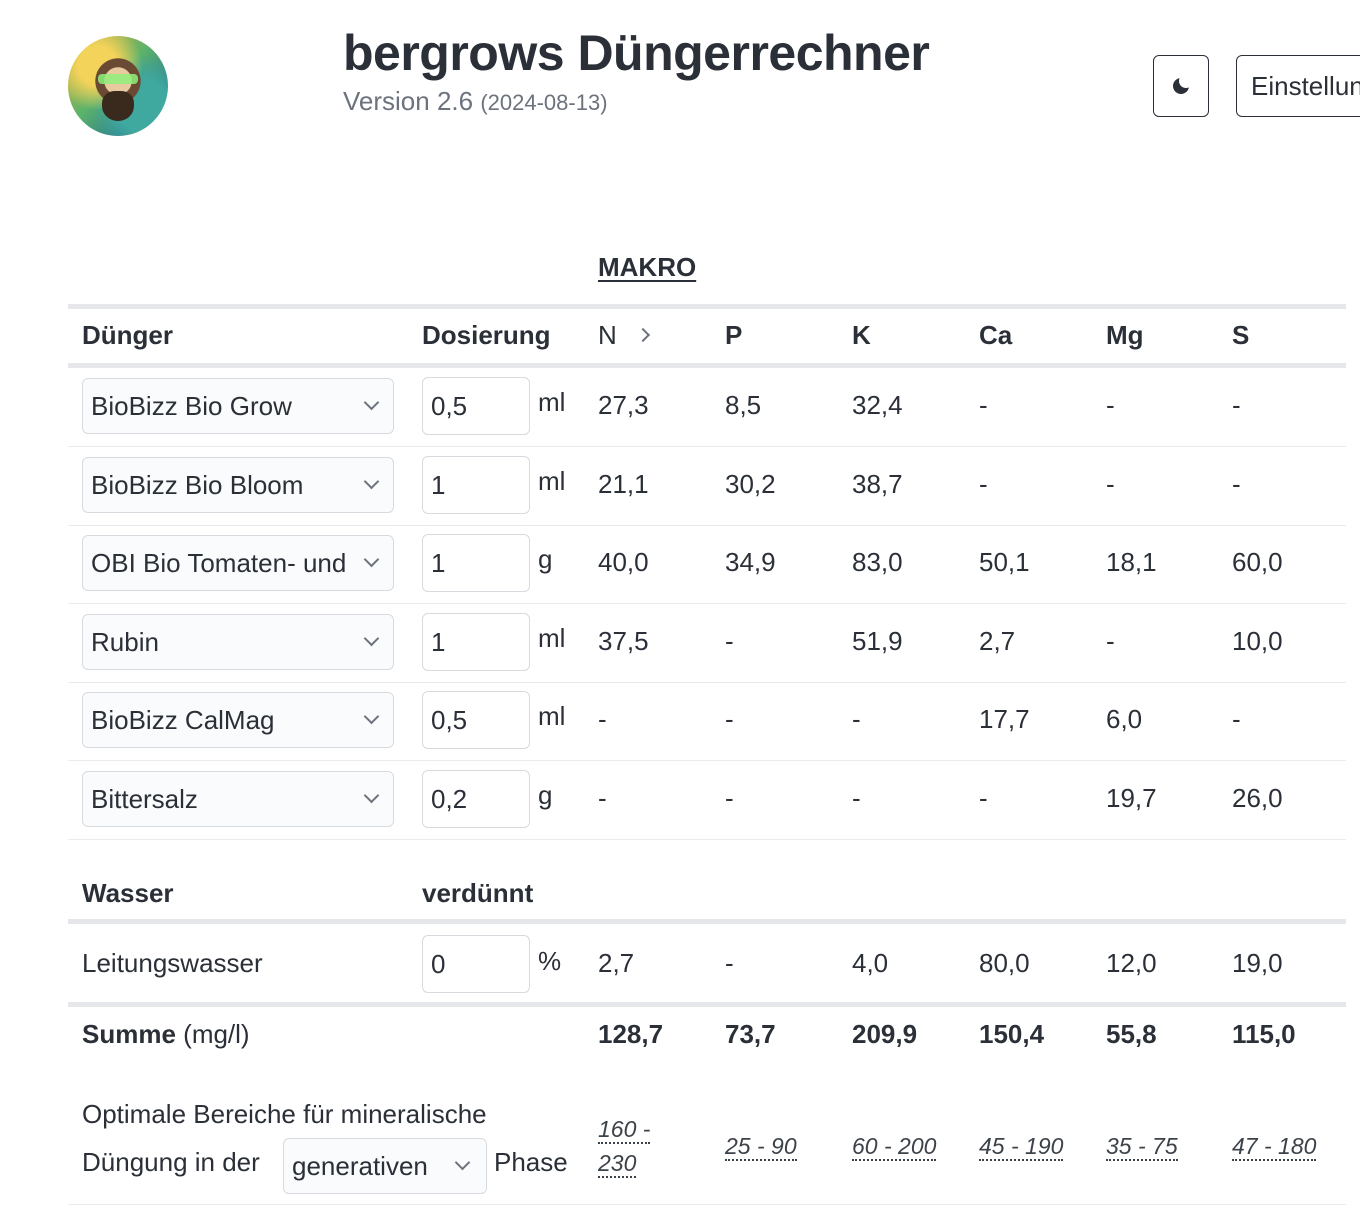  What do you see at coordinates (385, 1166) in the screenshot?
I see `phase-select: generativen` at bounding box center [385, 1166].